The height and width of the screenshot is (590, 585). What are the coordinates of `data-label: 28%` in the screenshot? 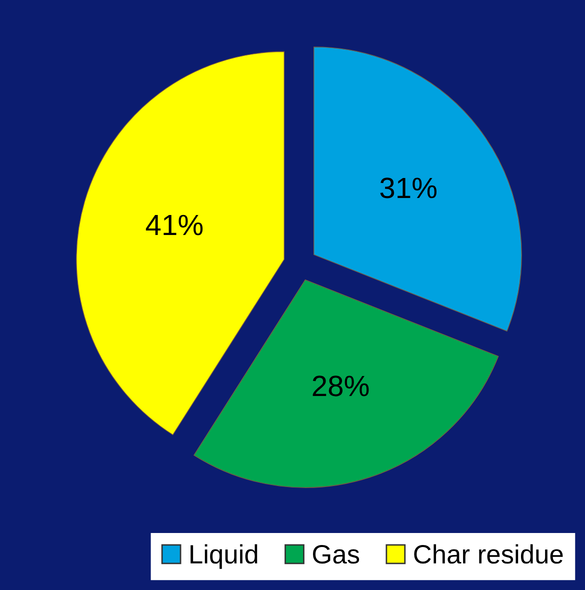 It's located at (340, 386).